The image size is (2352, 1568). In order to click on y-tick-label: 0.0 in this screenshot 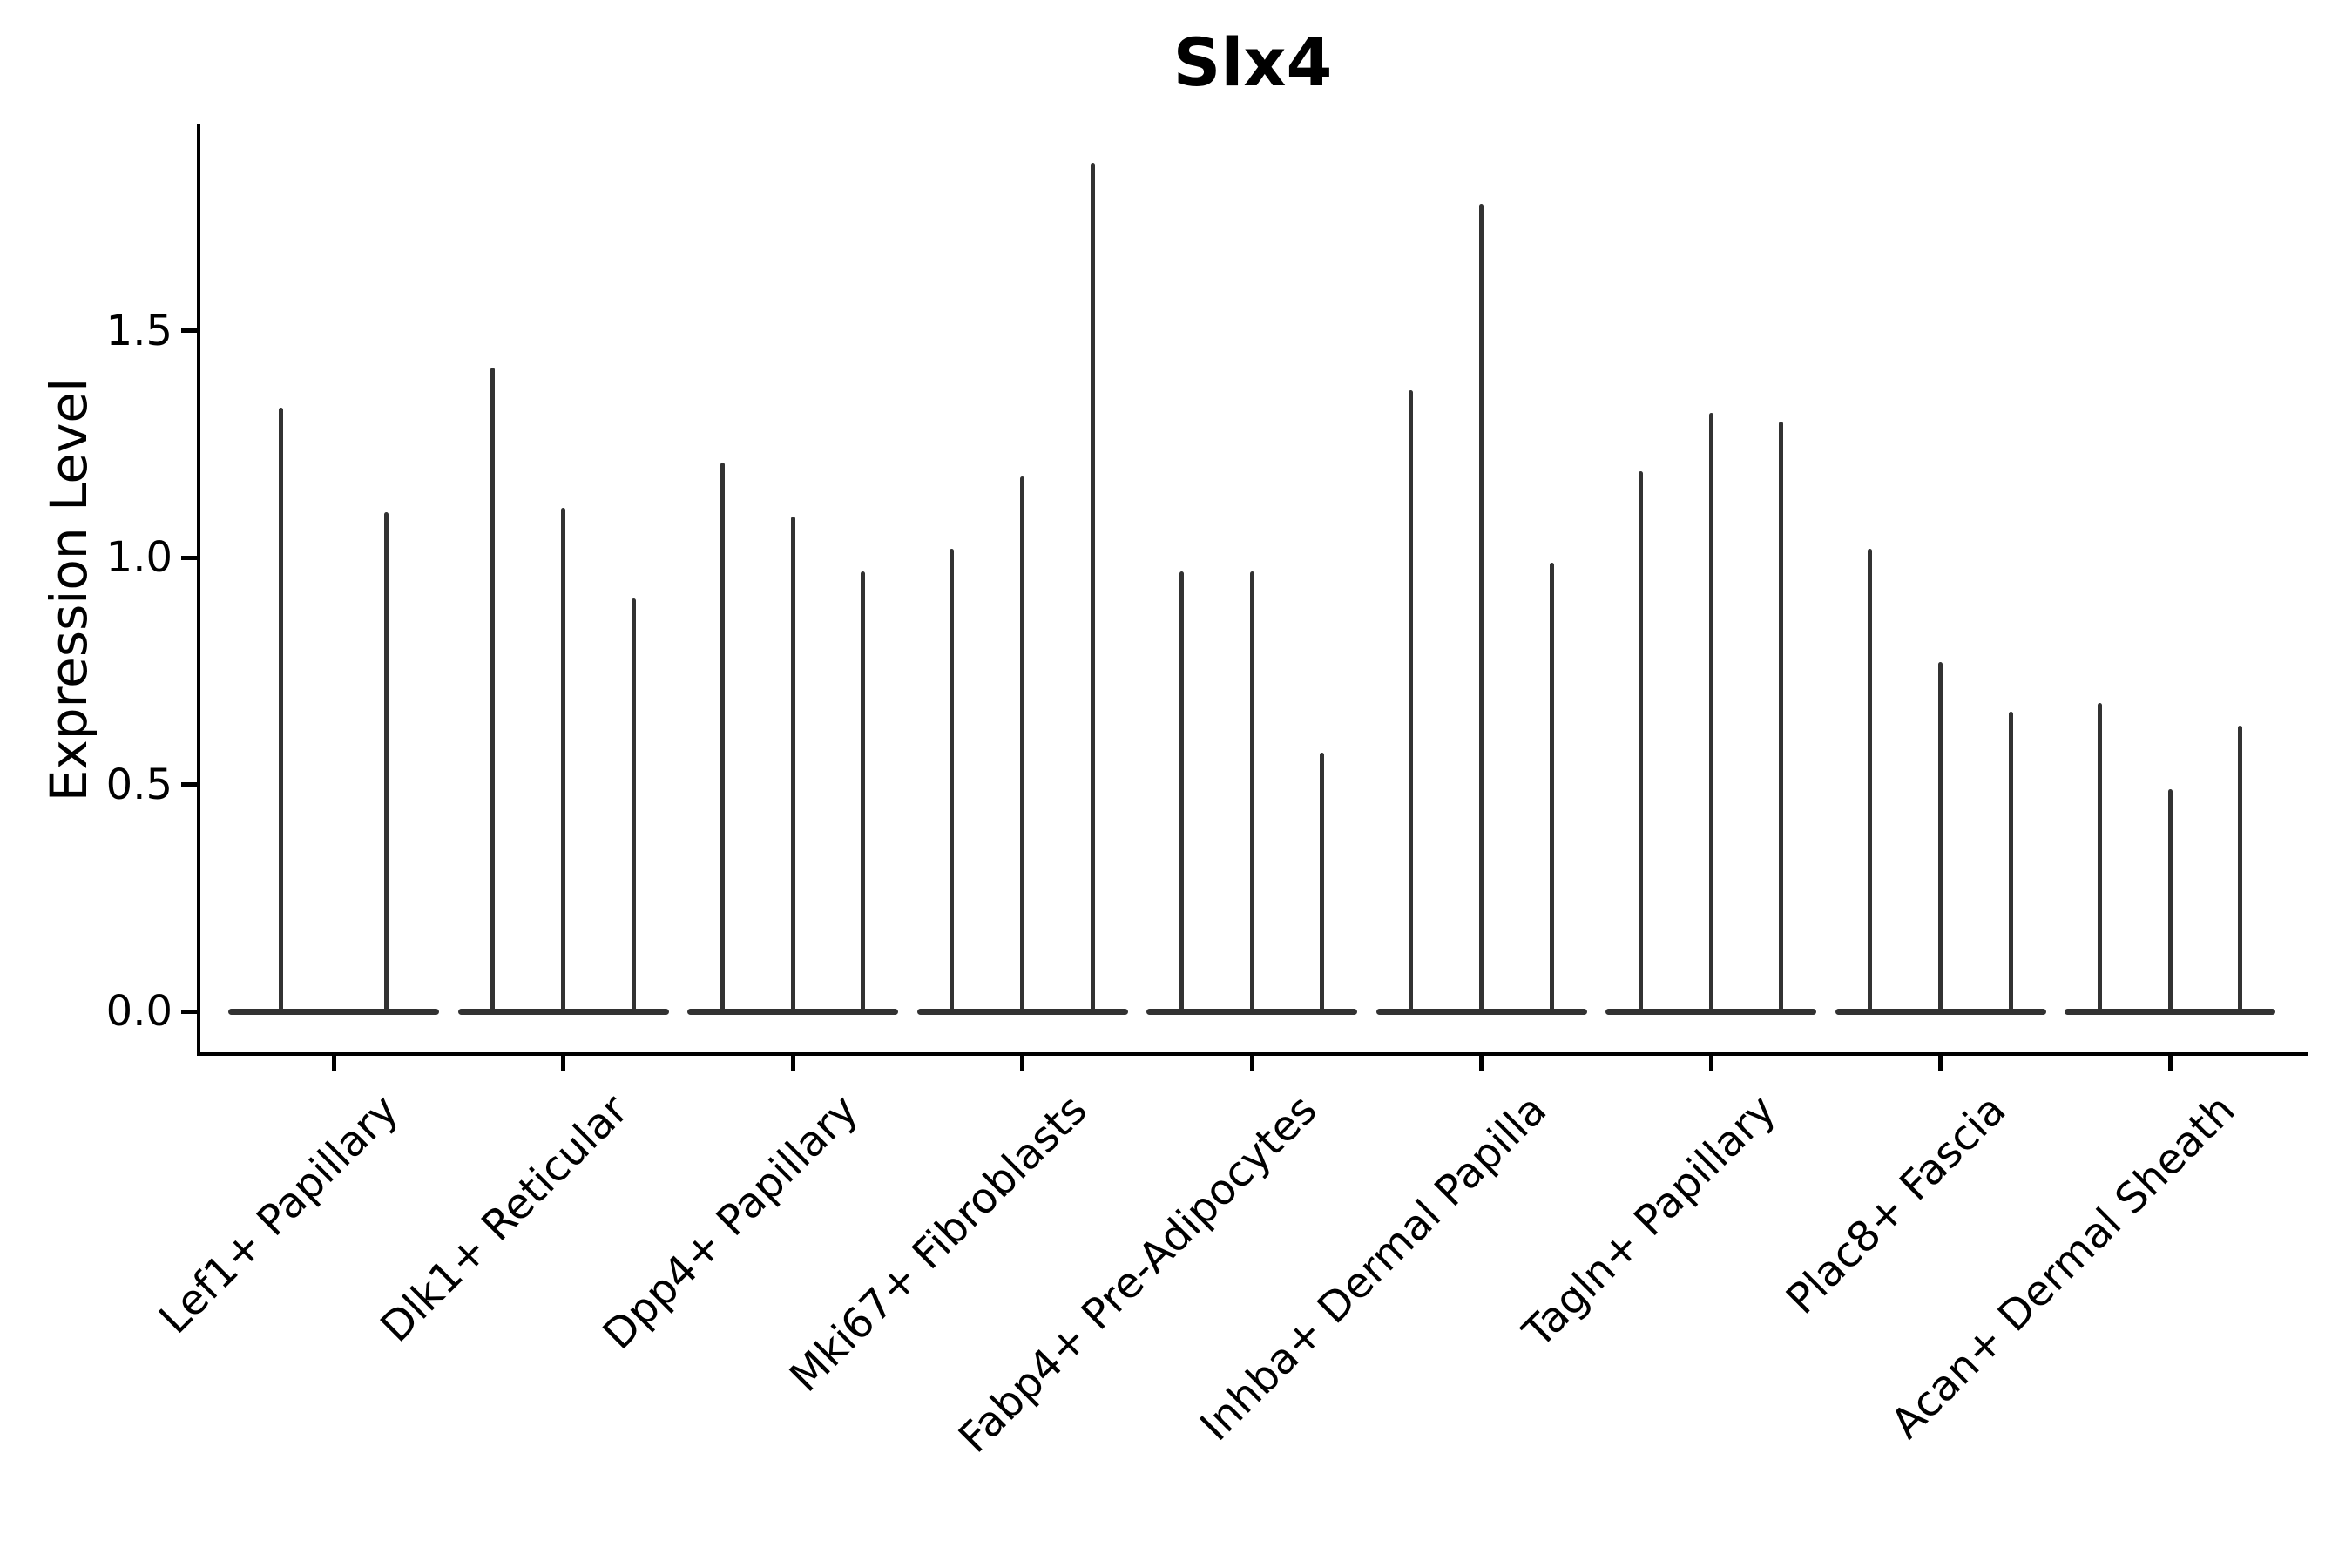, I will do `click(138, 1012)`.